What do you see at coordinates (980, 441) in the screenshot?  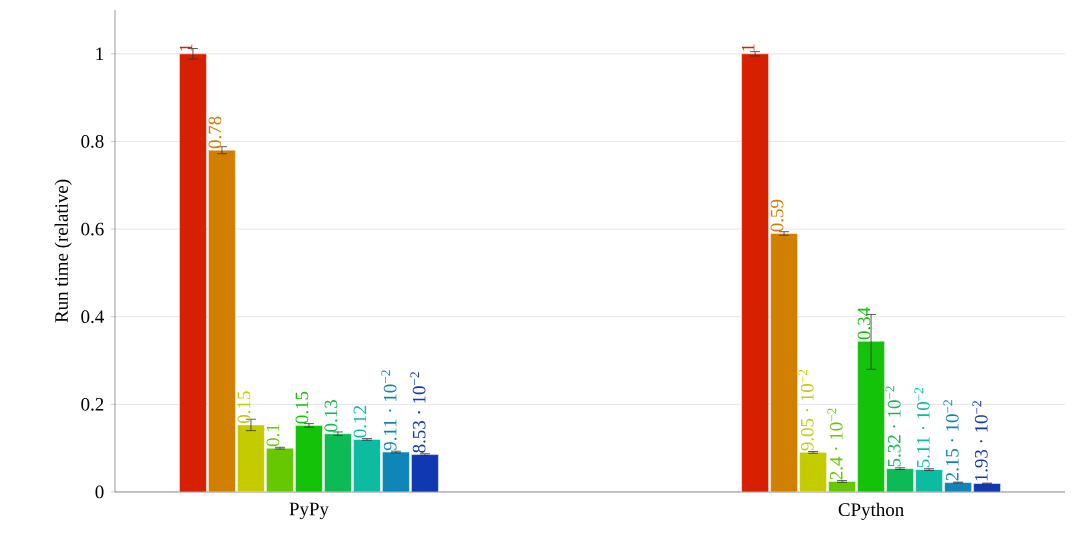 I see `data-label: 1.93 · 10$^{−2}$` at bounding box center [980, 441].